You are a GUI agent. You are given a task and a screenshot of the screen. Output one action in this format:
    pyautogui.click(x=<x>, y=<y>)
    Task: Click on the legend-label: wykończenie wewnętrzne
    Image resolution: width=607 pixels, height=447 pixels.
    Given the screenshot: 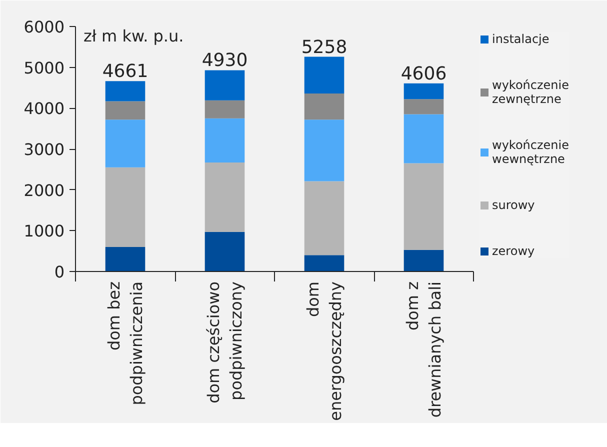 What is the action you would take?
    pyautogui.click(x=530, y=152)
    